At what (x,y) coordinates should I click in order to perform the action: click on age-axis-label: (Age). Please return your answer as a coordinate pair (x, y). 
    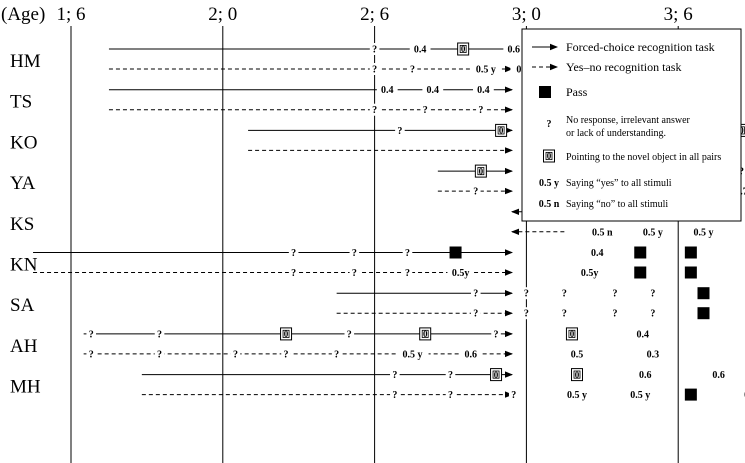
    Looking at the image, I should click on (23, 14).